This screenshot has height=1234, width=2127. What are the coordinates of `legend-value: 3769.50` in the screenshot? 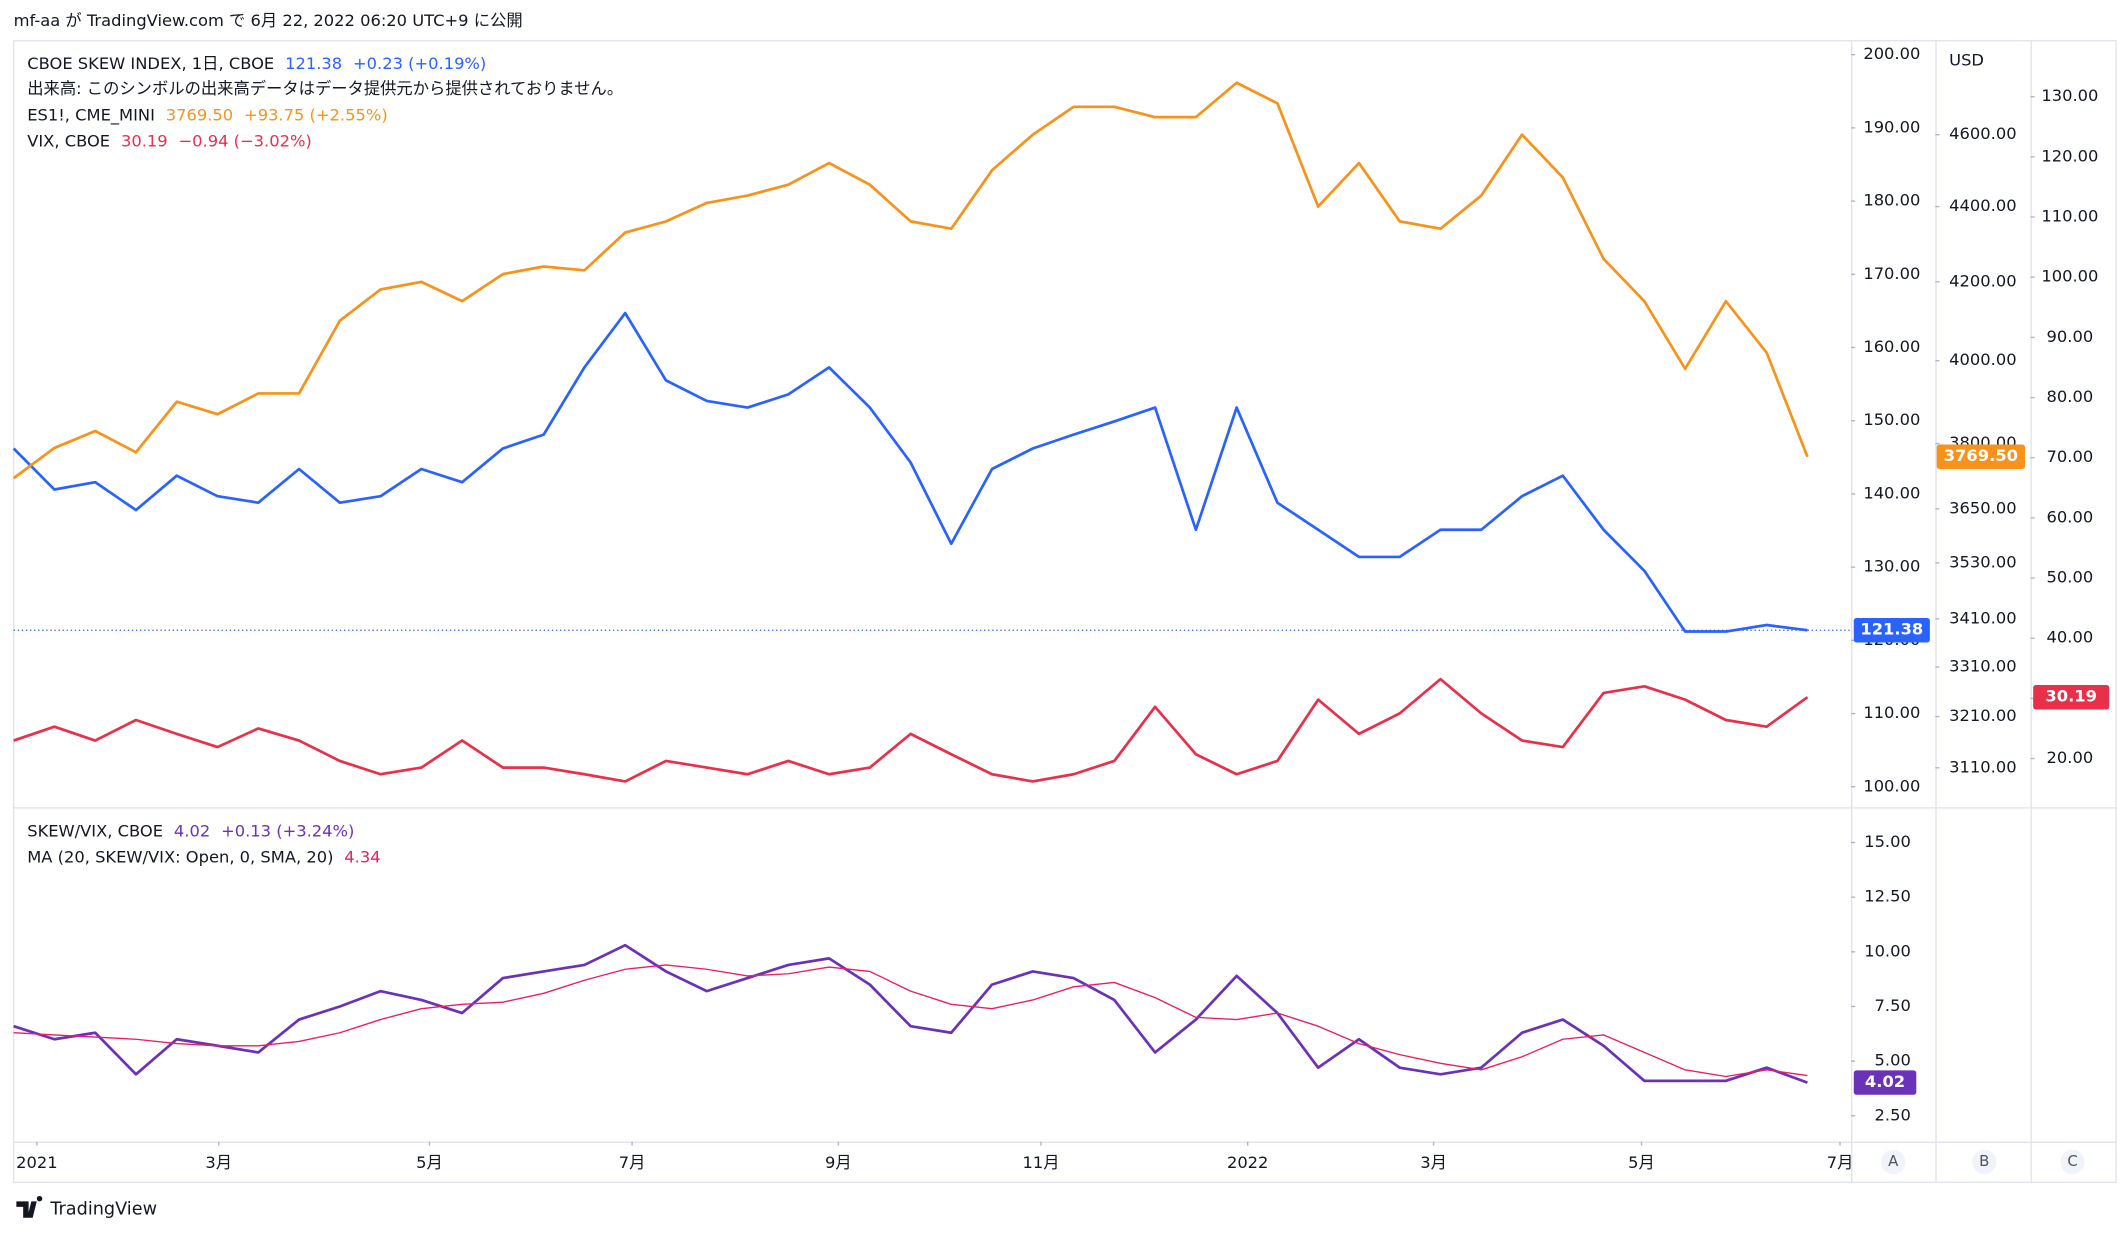 It's located at (199, 114).